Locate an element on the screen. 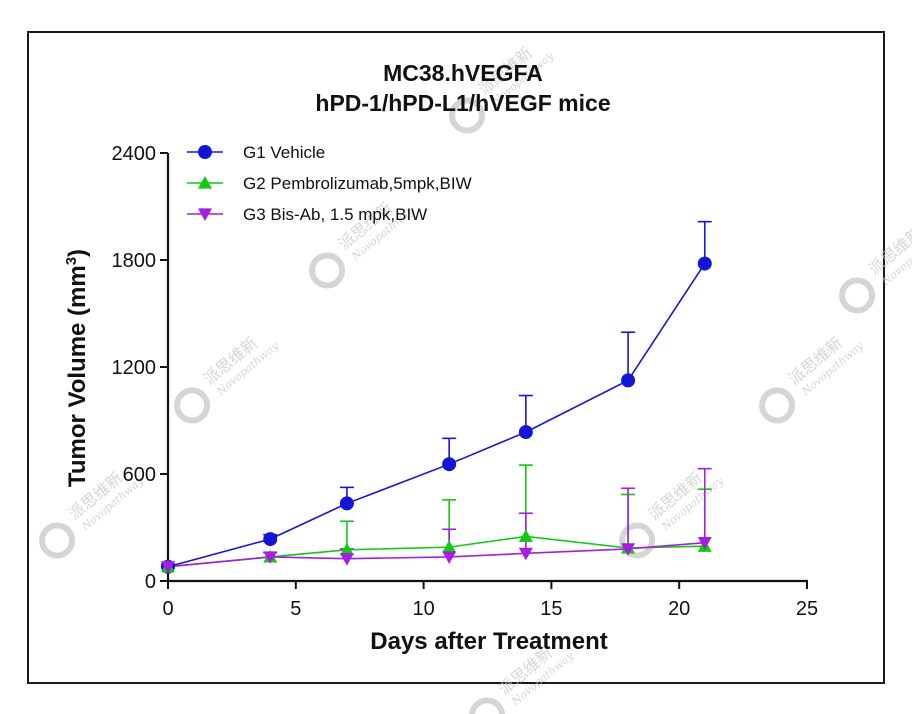 This screenshot has height=714, width=912. y-tick-label: 1800 is located at coordinates (134, 261).